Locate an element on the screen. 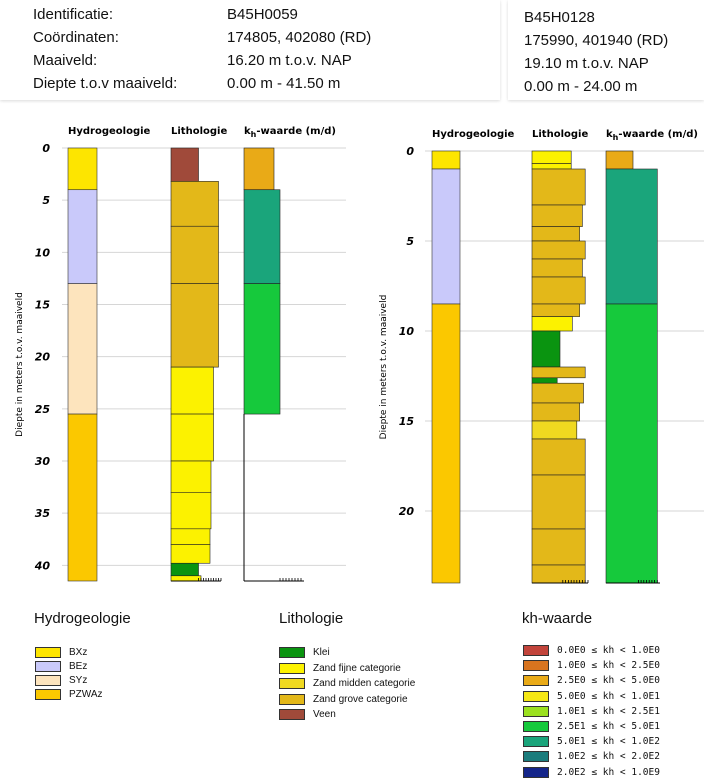  tick-label: 25 is located at coordinates (43, 409).